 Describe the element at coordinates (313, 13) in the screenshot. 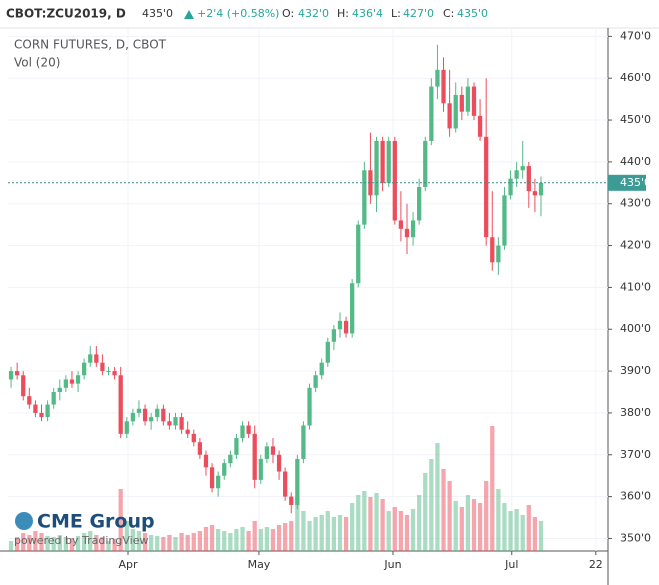

I see `open: 432'0` at that location.